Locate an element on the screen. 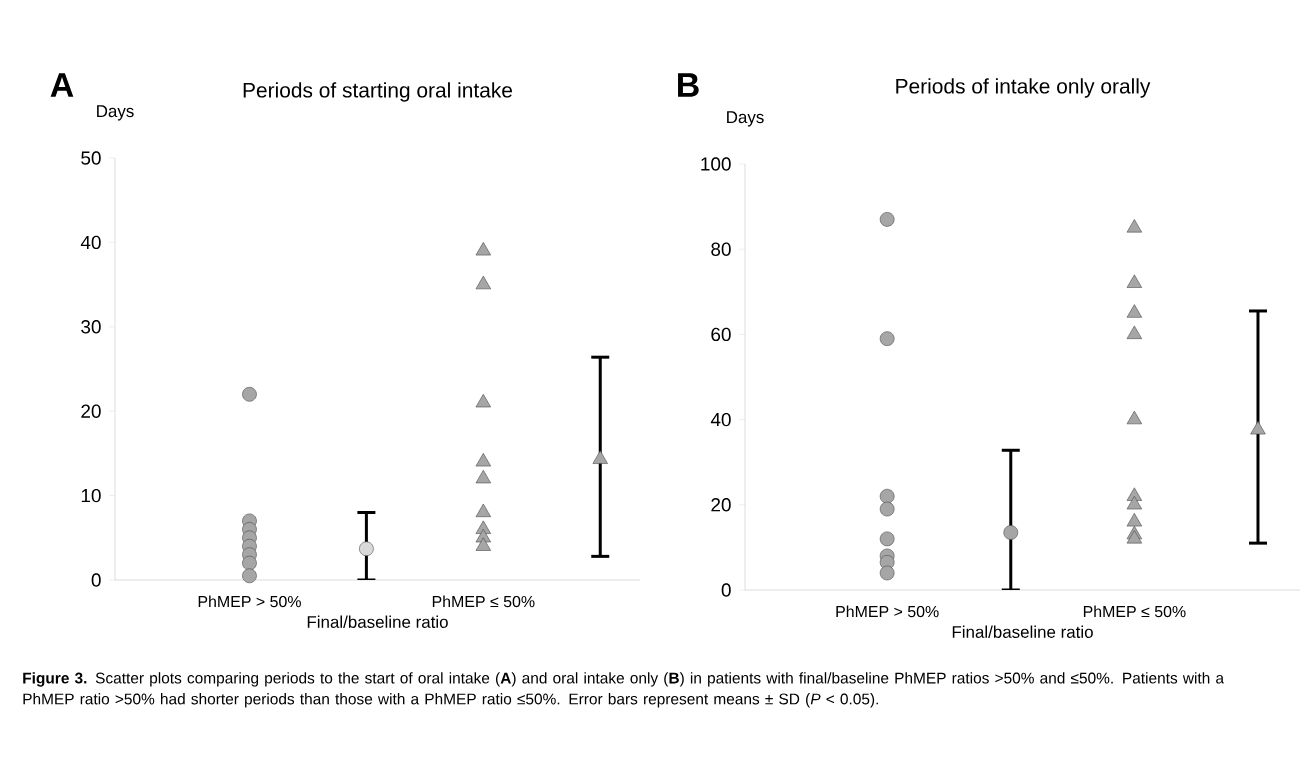  text: B is located at coordinates (688, 85).